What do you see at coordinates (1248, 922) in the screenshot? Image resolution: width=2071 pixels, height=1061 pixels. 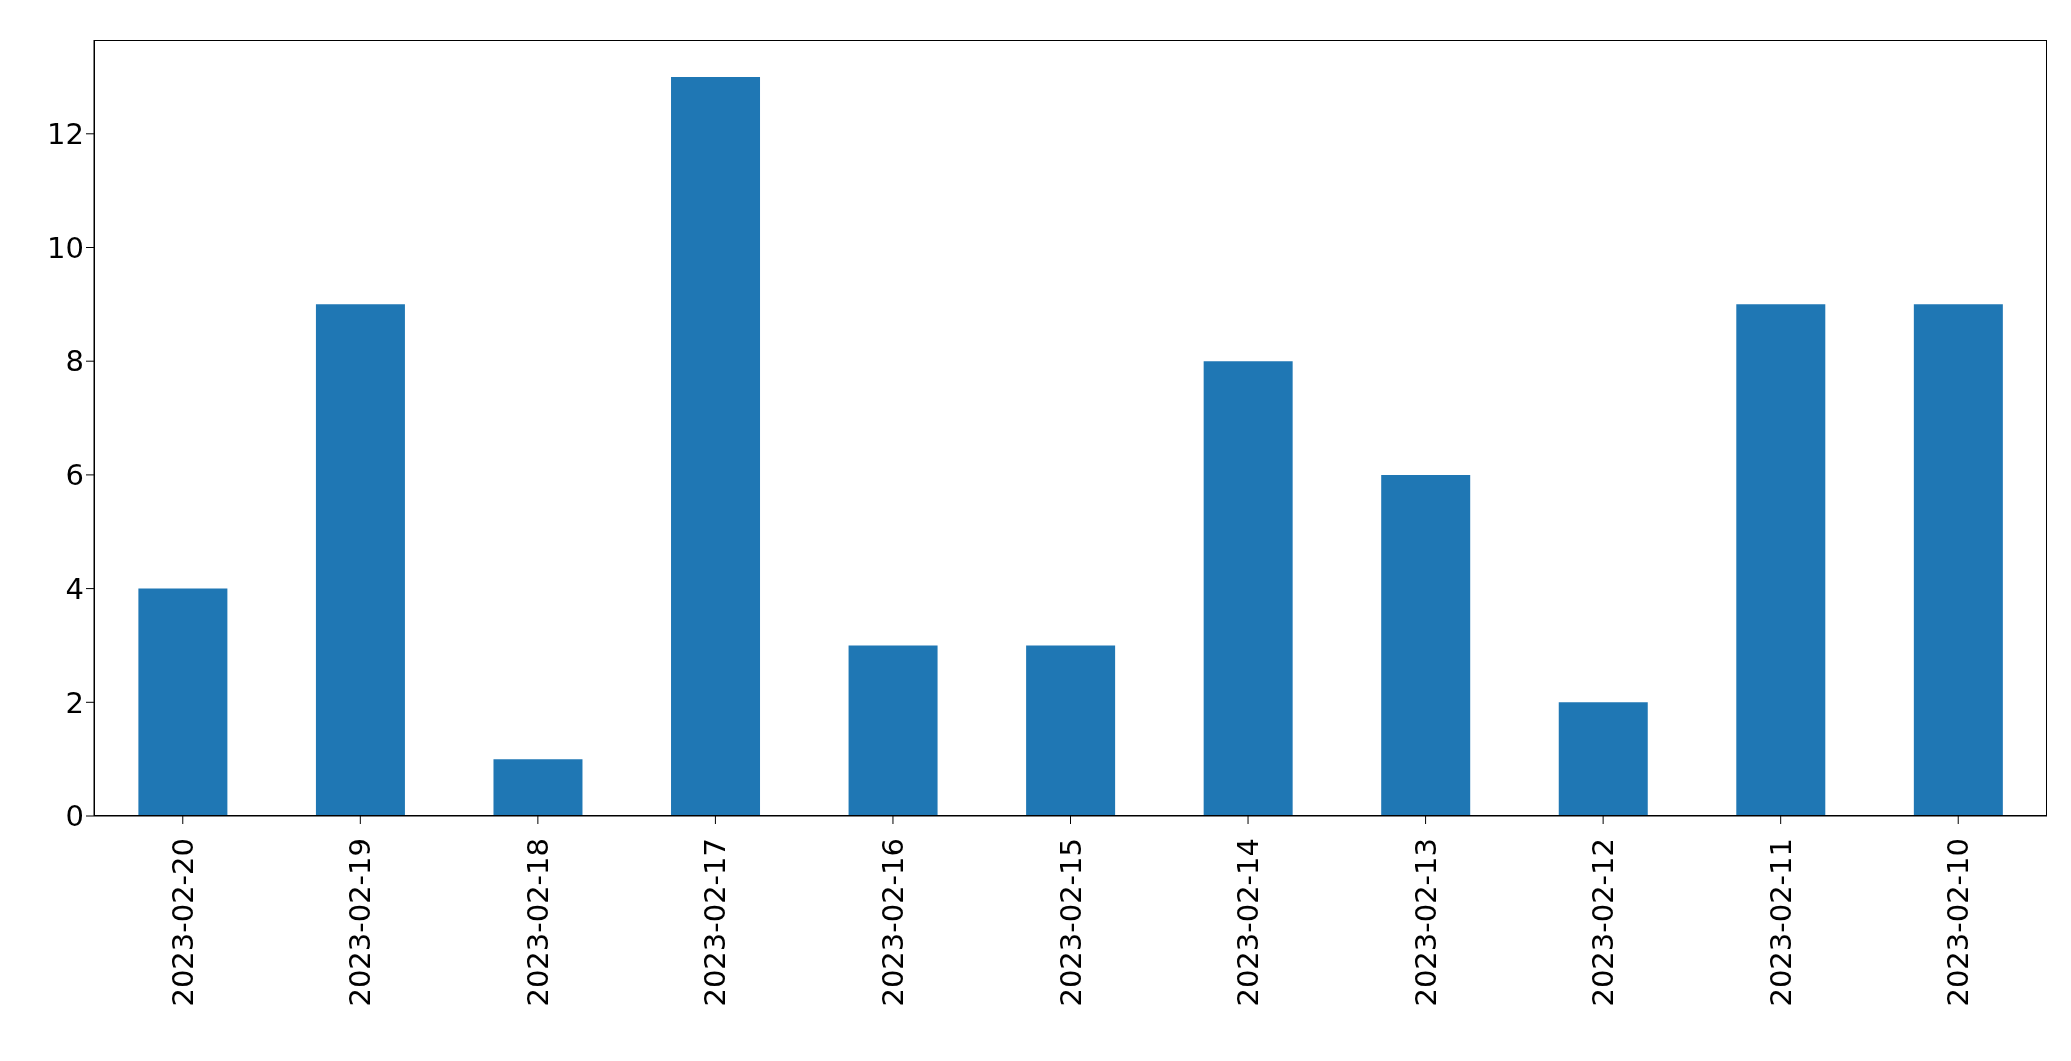 I see `x-tick-label: 2023-02-14` at bounding box center [1248, 922].